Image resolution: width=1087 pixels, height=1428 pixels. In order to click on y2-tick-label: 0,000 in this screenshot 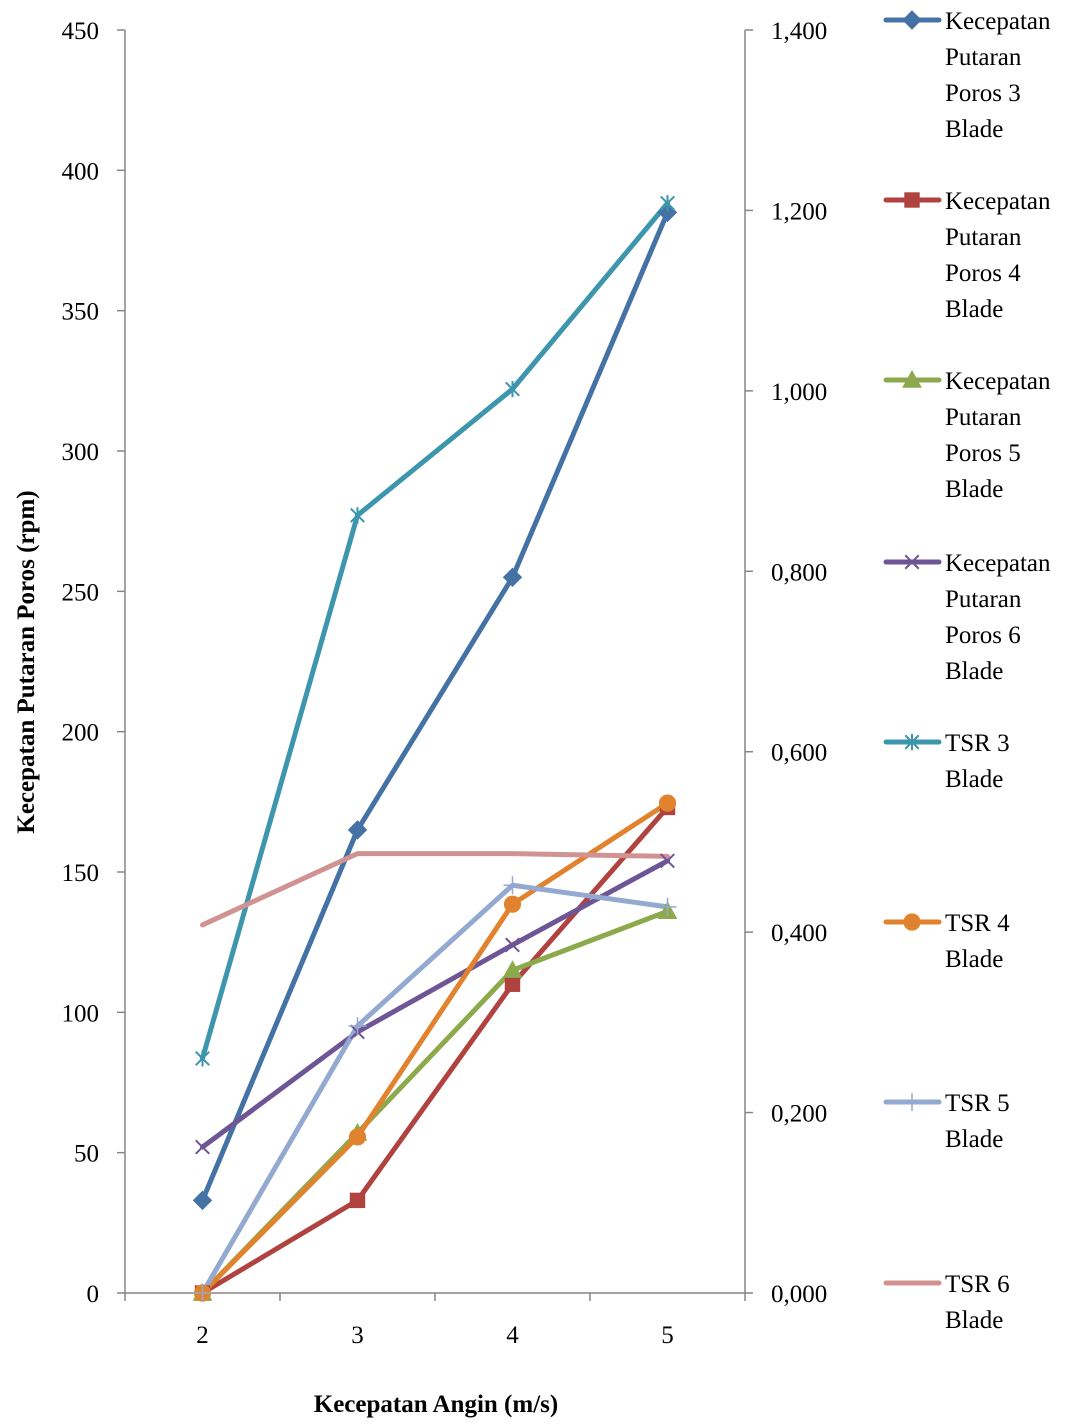, I will do `click(799, 1294)`.